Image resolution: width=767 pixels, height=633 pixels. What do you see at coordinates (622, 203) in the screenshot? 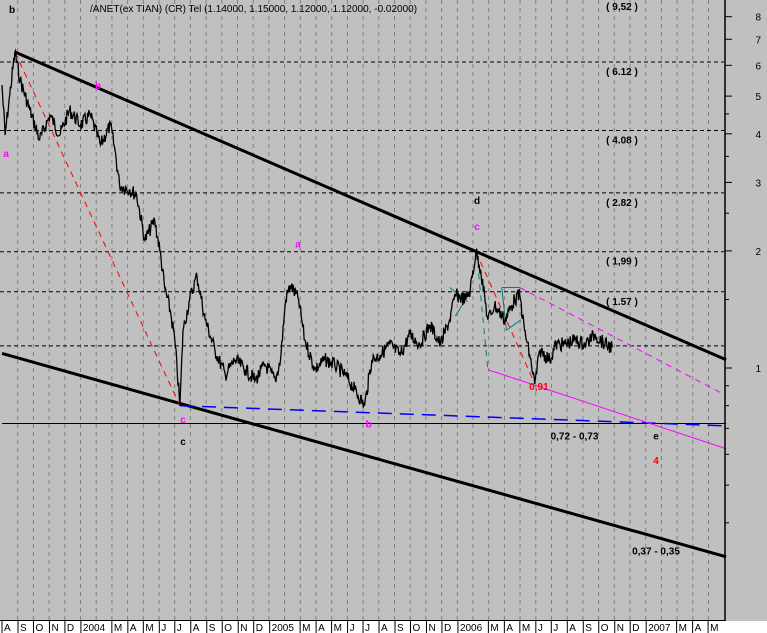
I see `level-label: ( 2.82 )` at bounding box center [622, 203].